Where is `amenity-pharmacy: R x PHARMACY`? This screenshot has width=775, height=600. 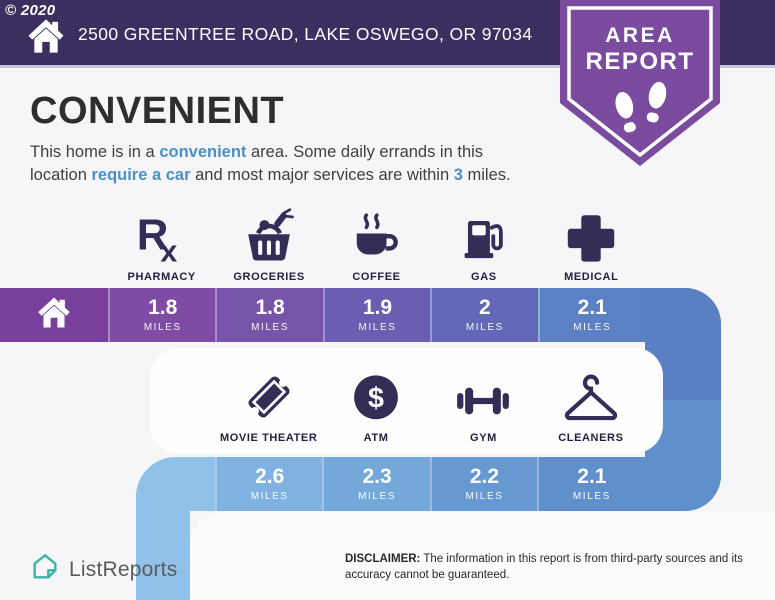
amenity-pharmacy: R x PHARMACY is located at coordinates (161, 243).